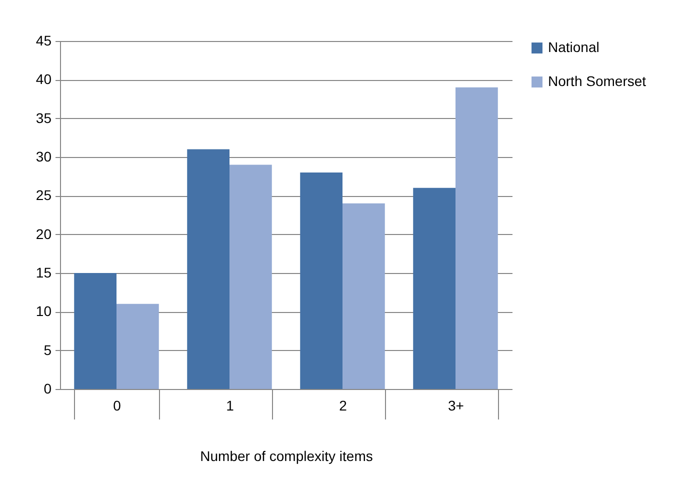 This screenshot has width=691, height=477. What do you see at coordinates (44, 156) in the screenshot?
I see `y-tick-label: 30` at bounding box center [44, 156].